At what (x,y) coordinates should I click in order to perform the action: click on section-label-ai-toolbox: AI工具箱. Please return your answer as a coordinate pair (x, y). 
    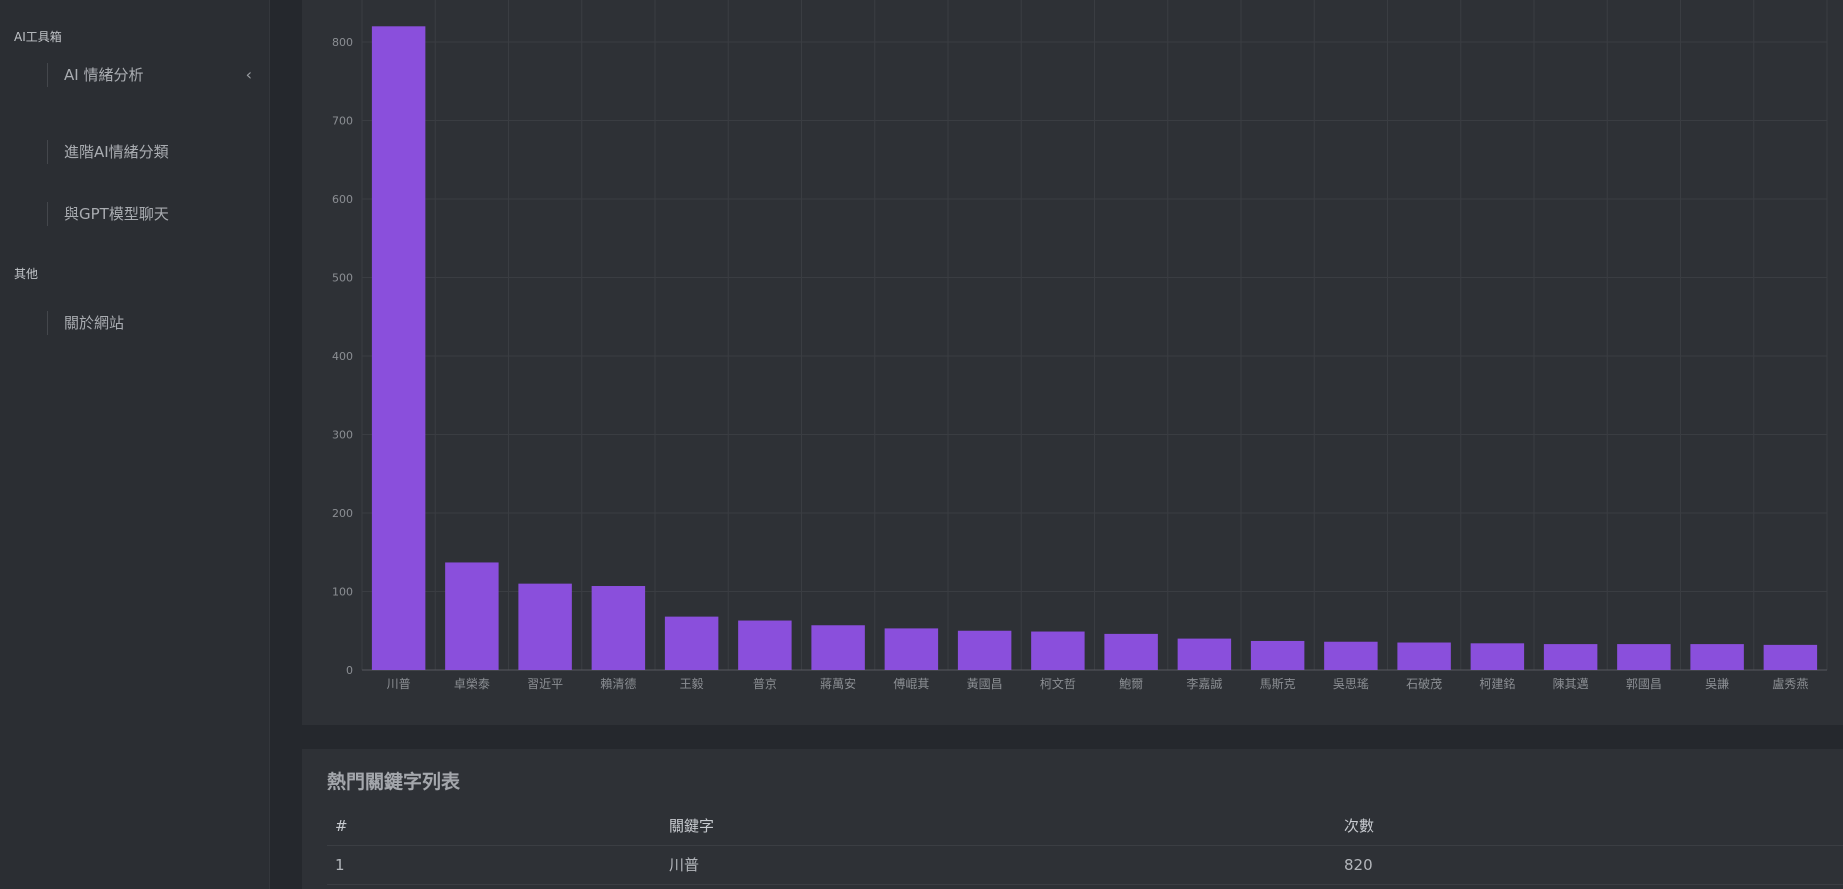
    Looking at the image, I should click on (38, 37).